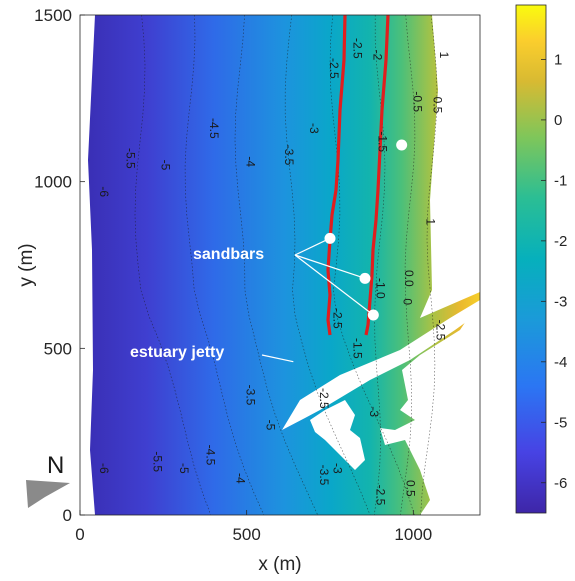  What do you see at coordinates (246, 534) in the screenshot?
I see `x-tick-label: 500` at bounding box center [246, 534].